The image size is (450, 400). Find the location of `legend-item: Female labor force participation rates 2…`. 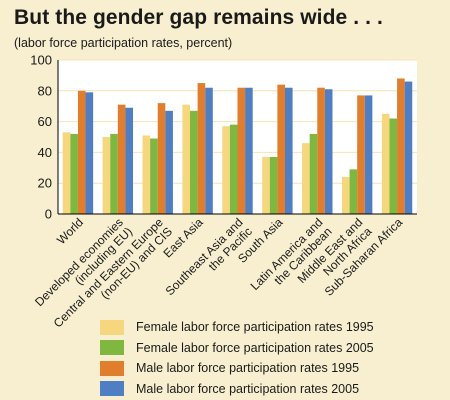

legend-item: Female labor force participation rates 2… is located at coordinates (237, 348).